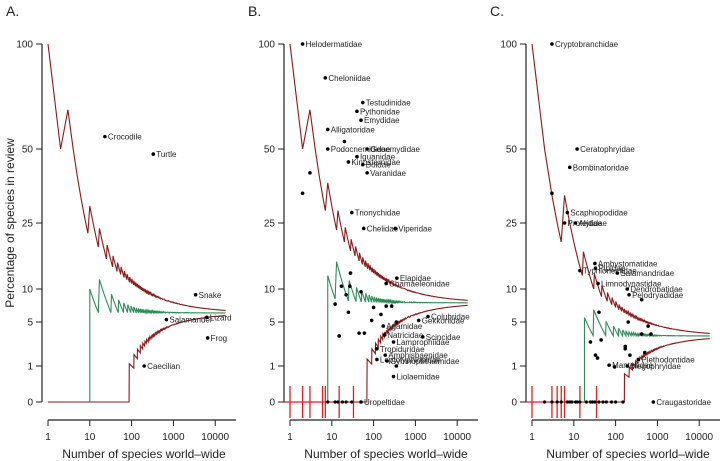 Image resolution: width=720 pixels, height=461 pixels. What do you see at coordinates (599, 213) in the screenshot?
I see `point-label: Scaphiopodidae` at bounding box center [599, 213].